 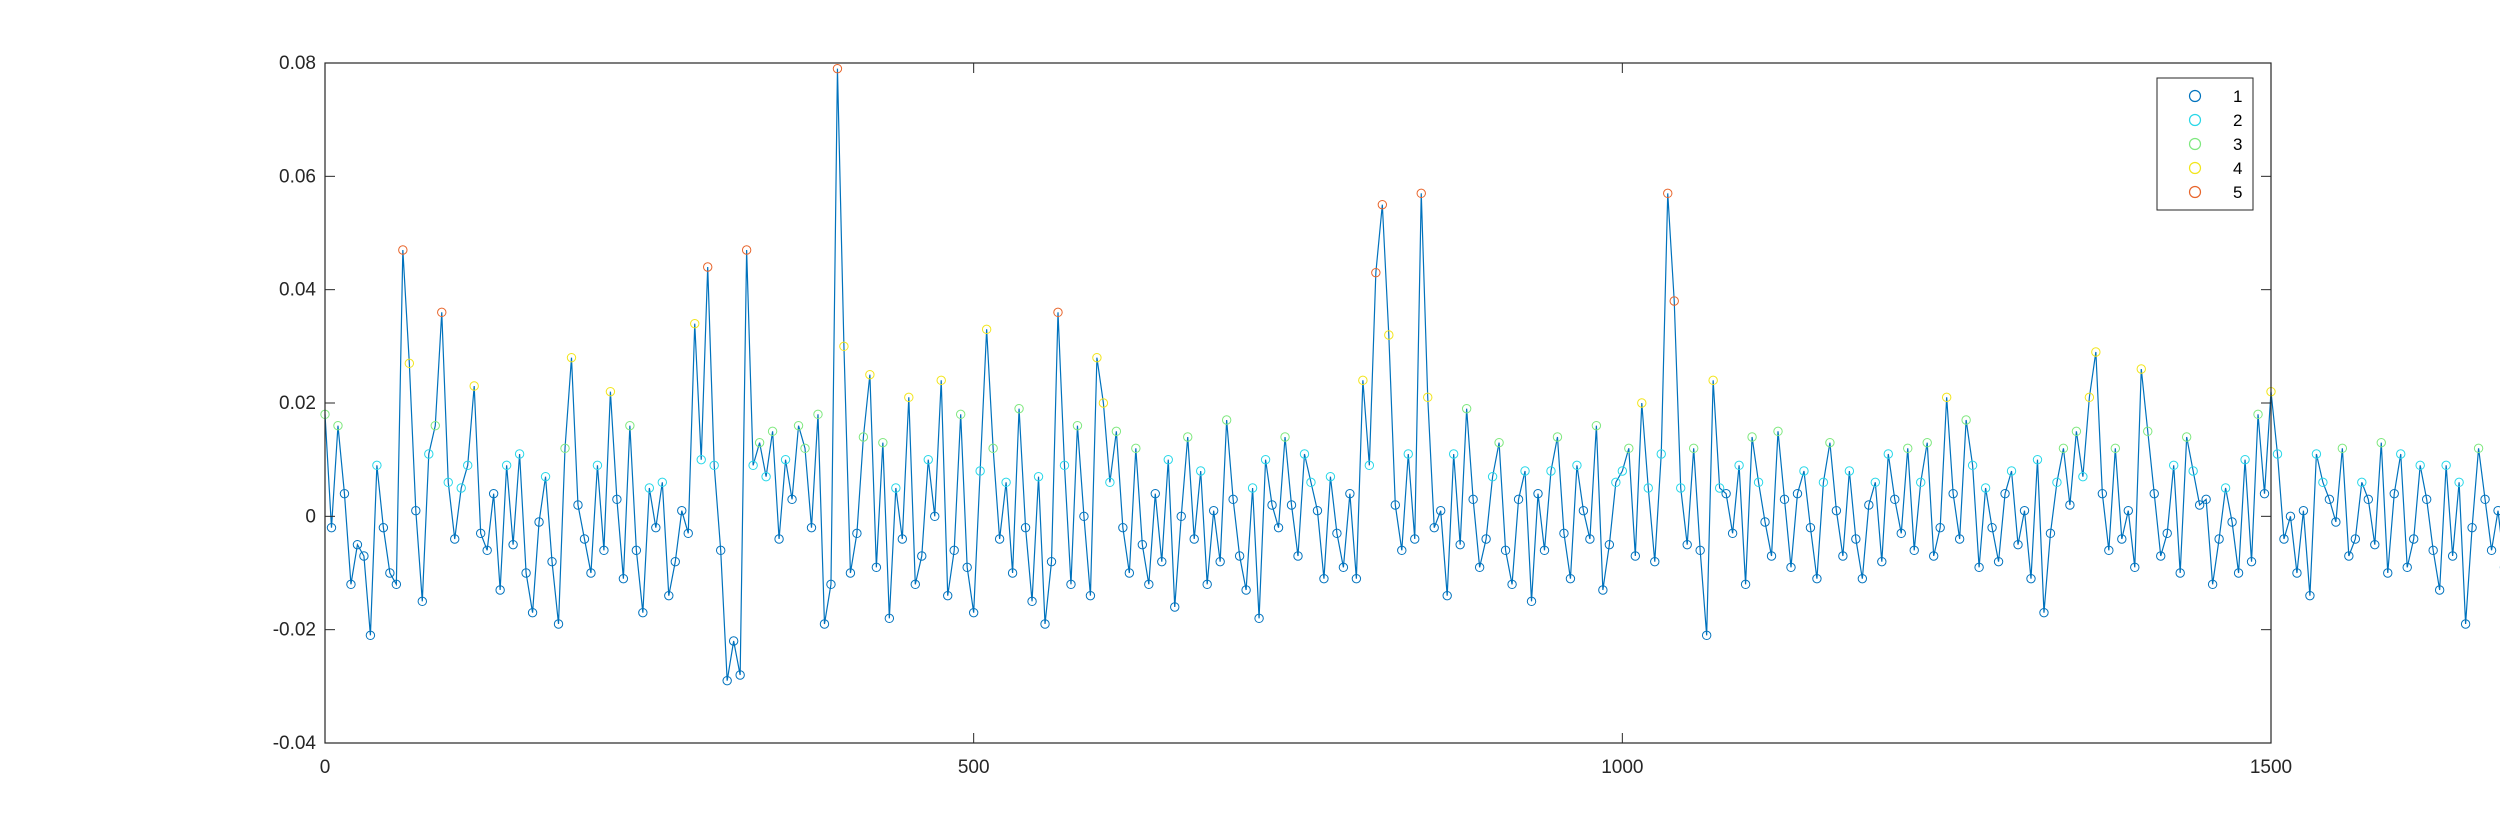 I want to click on y-tick-label: -0.02, so click(x=294, y=630).